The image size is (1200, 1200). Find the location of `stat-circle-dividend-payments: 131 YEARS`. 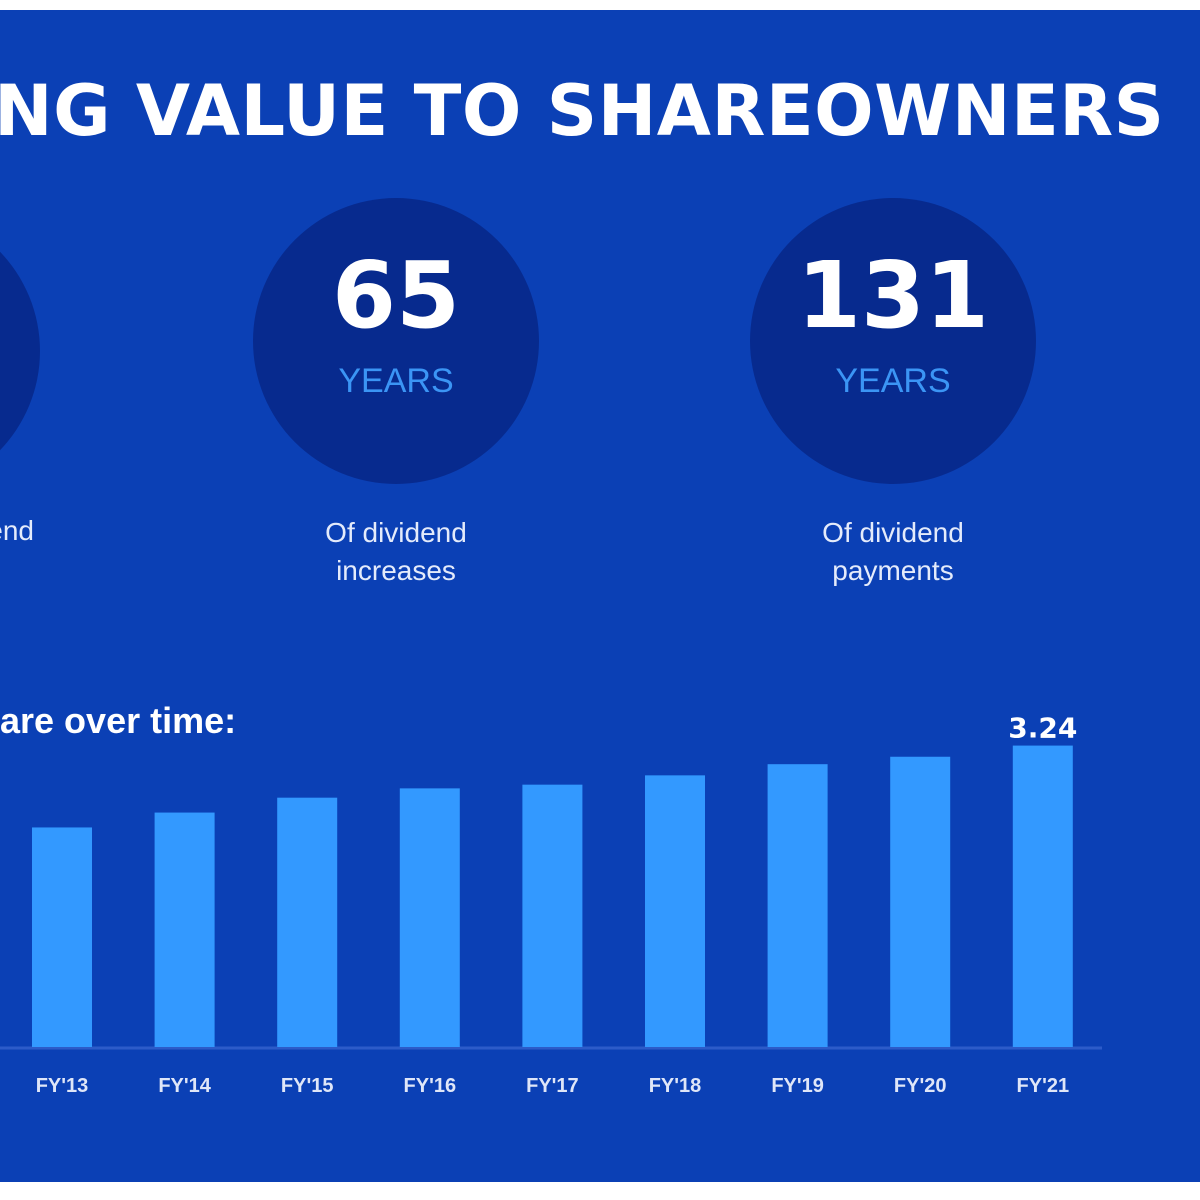

stat-circle-dividend-payments: 131 YEARS is located at coordinates (893, 341).